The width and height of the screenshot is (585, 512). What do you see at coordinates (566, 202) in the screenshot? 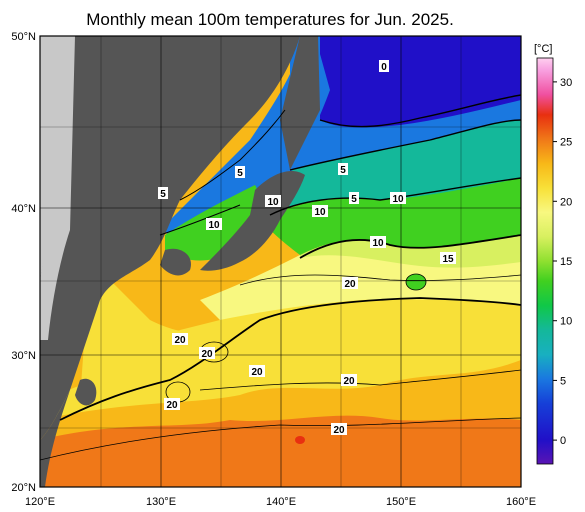
I see `colorbar-tick-label: 20` at bounding box center [566, 202].